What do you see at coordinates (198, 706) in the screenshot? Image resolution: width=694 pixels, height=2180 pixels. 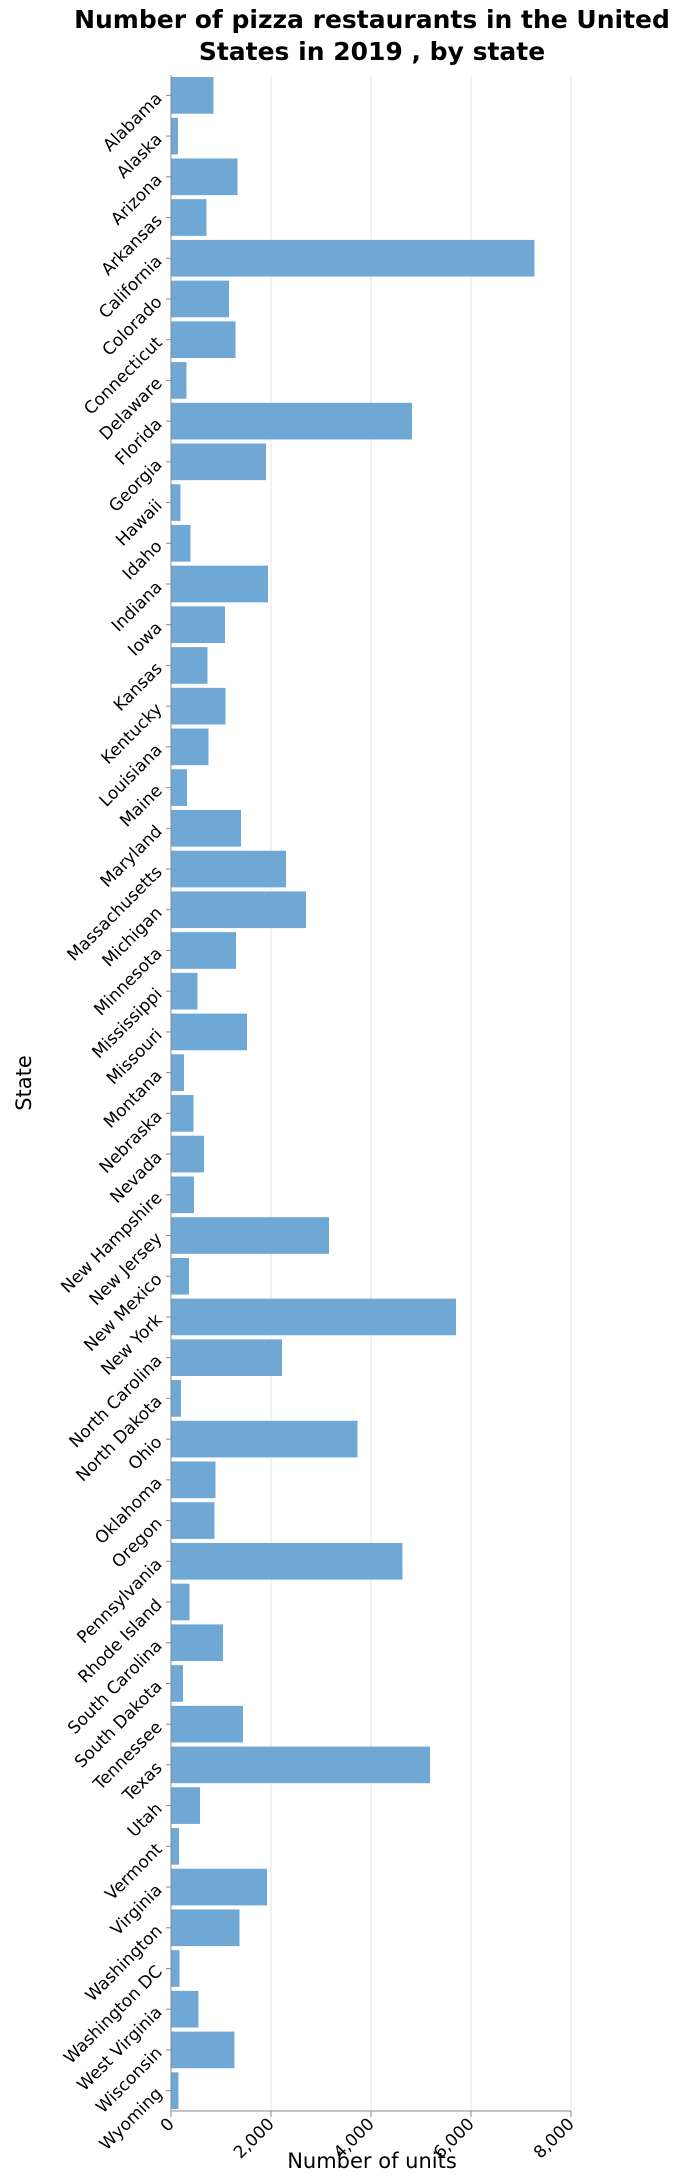 I see `bar-kentucky` at bounding box center [198, 706].